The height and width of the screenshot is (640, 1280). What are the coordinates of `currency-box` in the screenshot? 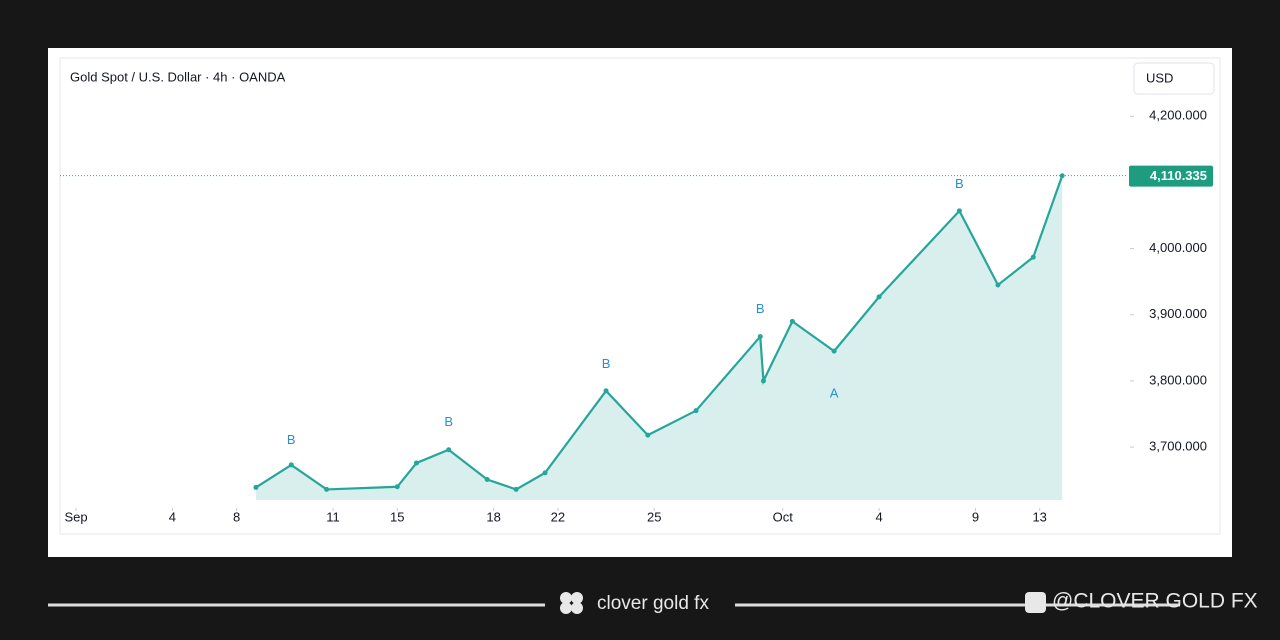 It's located at (1174, 78).